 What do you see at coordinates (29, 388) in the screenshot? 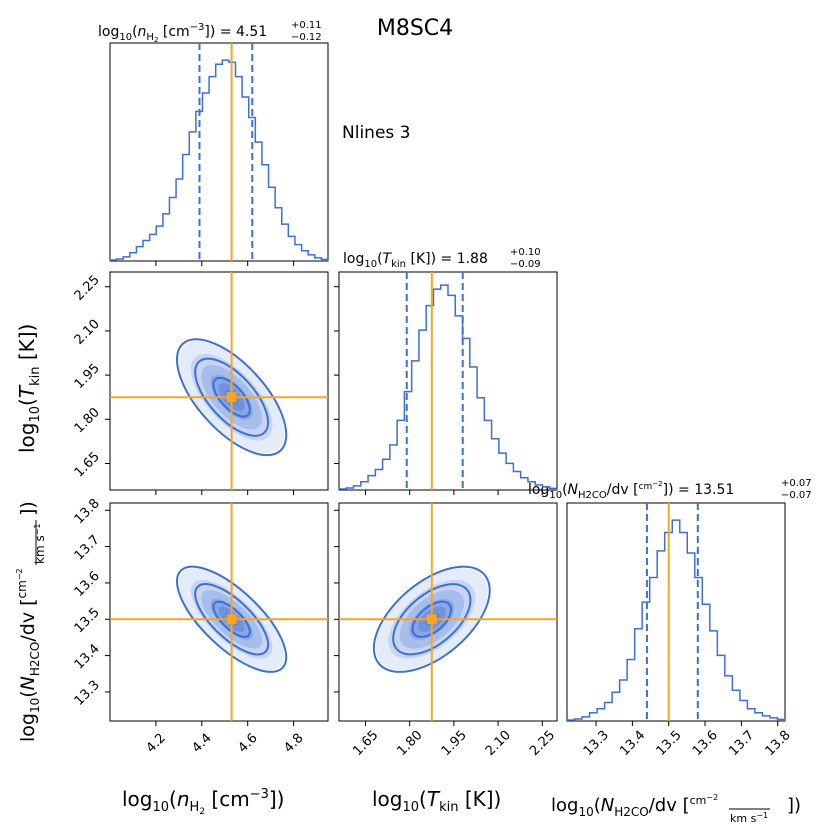
I see `ylabel-Tkin: log10(Tkin [K])` at bounding box center [29, 388].